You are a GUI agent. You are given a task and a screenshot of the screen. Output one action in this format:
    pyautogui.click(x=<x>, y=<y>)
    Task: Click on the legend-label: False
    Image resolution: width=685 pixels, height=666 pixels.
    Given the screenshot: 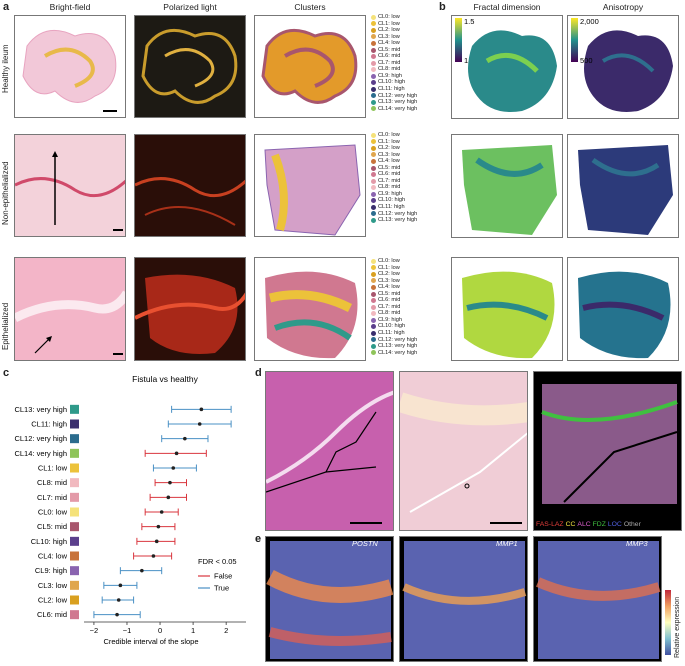 What is the action you would take?
    pyautogui.click(x=223, y=576)
    